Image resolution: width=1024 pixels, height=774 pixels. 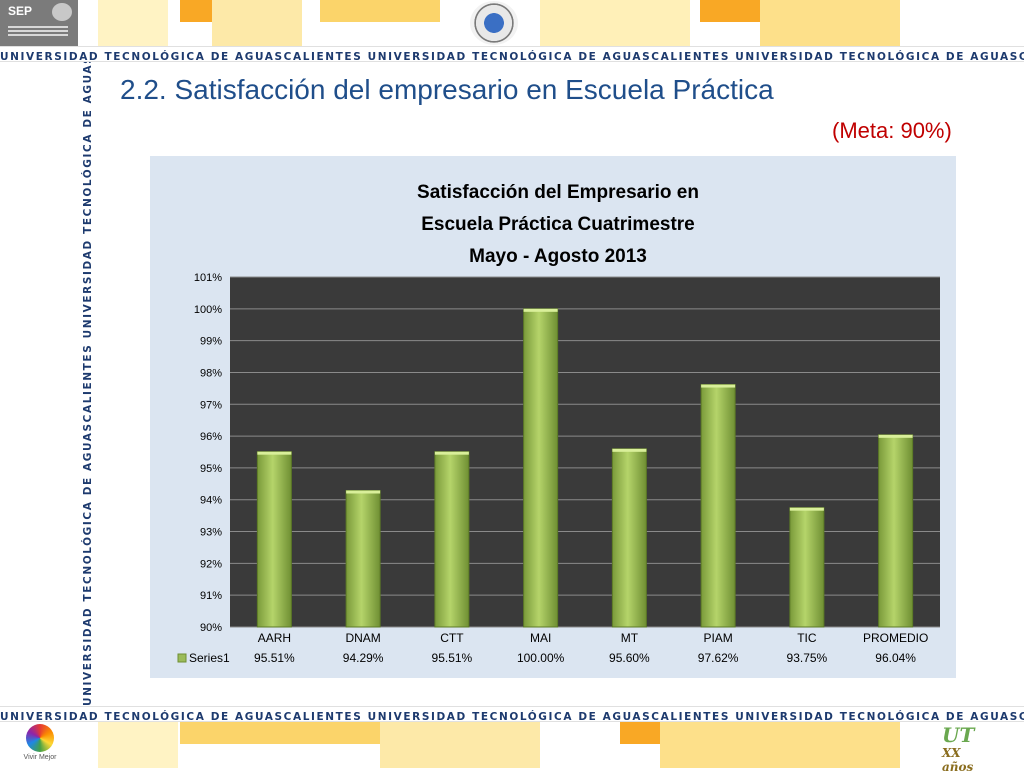 I want to click on x-axis-categories: AARH DNAM CTT MAI MT PIAM TIC PROMEDIO, so click(x=593, y=638).